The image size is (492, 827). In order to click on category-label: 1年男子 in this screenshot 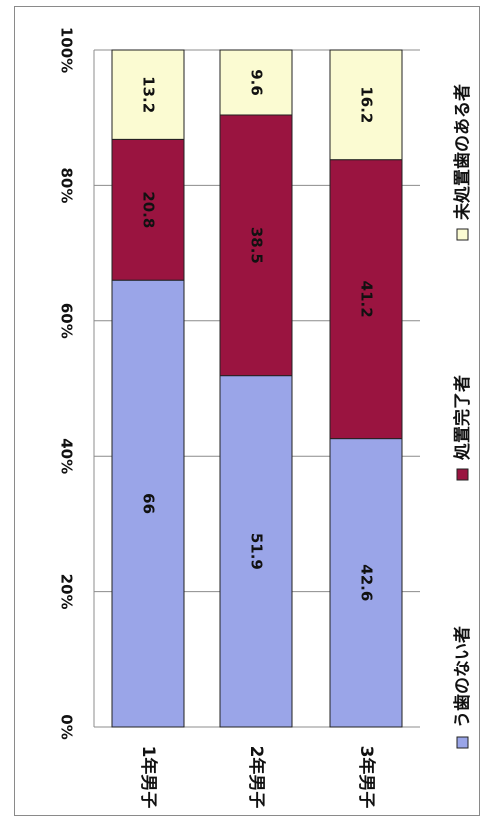, I will do `click(148, 777)`.